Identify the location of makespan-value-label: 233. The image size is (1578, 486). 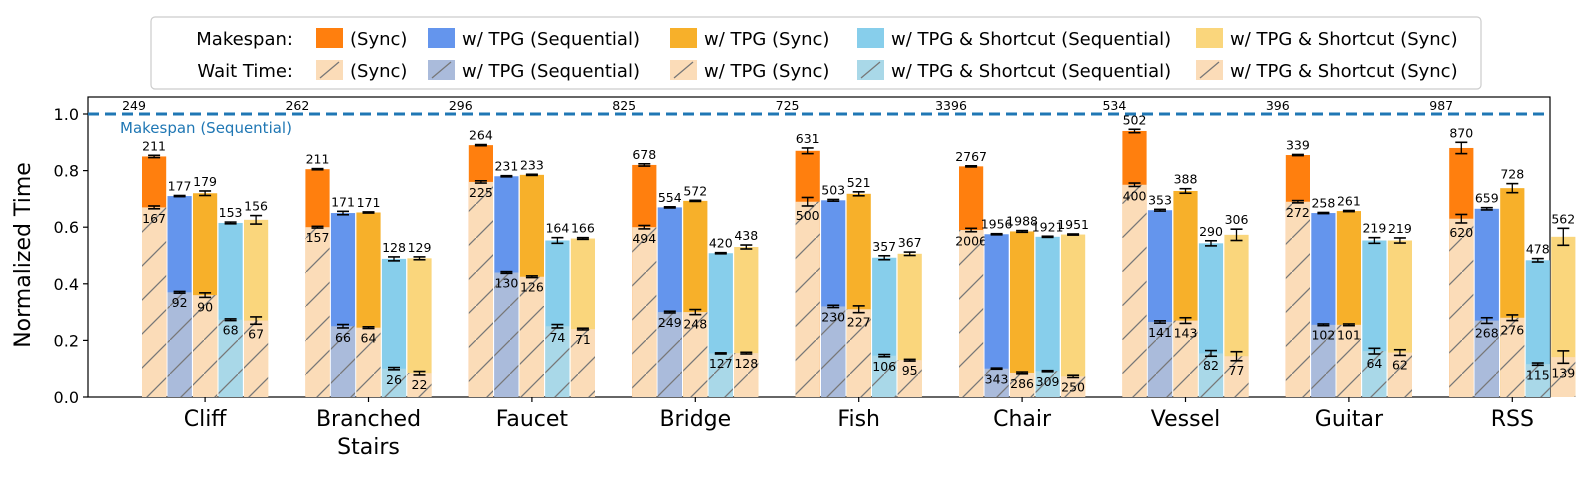
(532, 164).